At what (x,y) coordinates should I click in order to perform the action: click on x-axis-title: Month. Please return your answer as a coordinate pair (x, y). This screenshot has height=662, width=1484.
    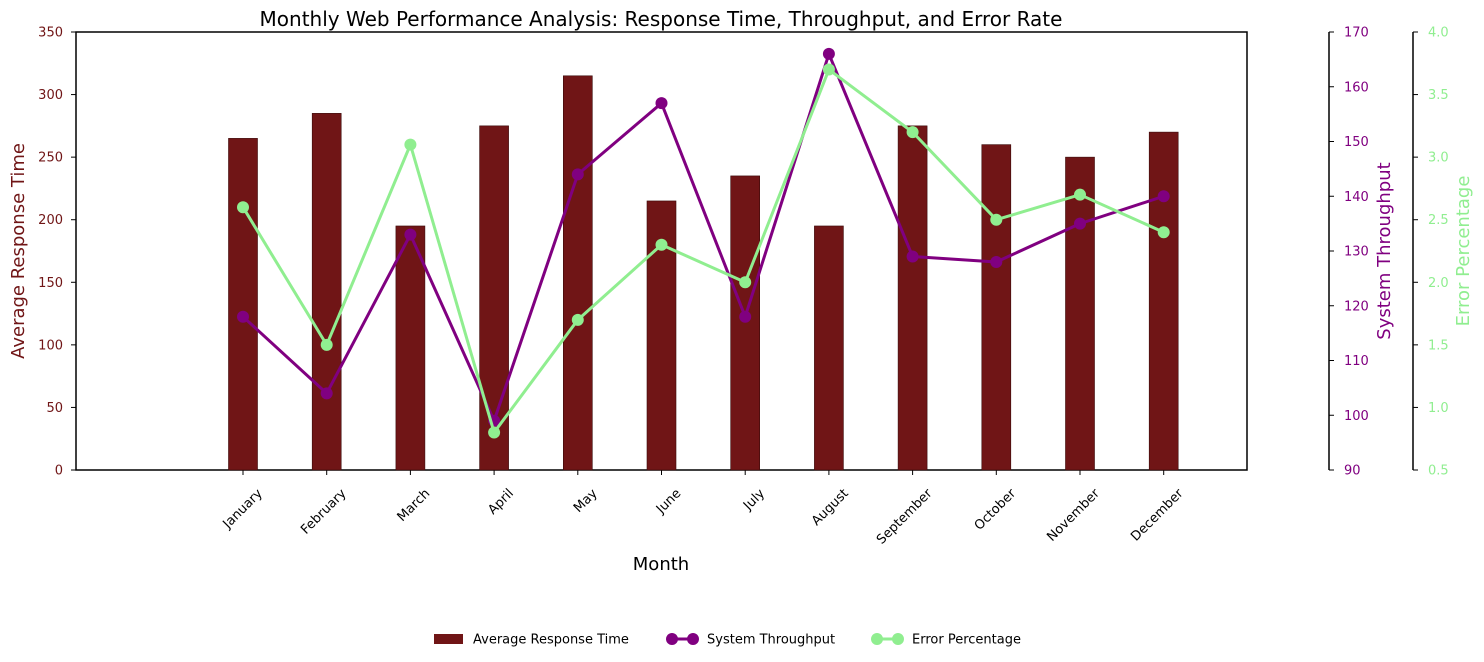
    Looking at the image, I should click on (661, 564).